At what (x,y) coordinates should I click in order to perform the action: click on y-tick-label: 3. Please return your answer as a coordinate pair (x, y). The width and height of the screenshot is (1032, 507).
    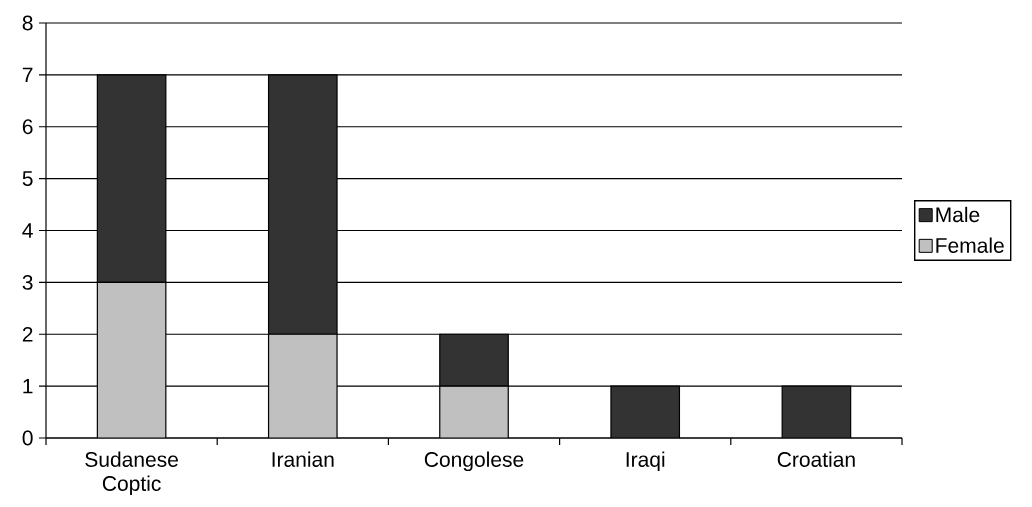
    Looking at the image, I should click on (27, 282).